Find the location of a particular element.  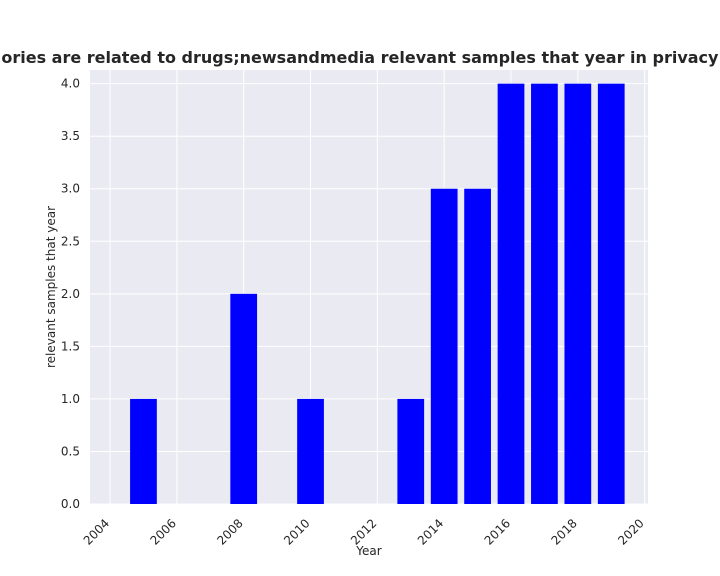

y-tick-label: 2.0 is located at coordinates (70, 294).